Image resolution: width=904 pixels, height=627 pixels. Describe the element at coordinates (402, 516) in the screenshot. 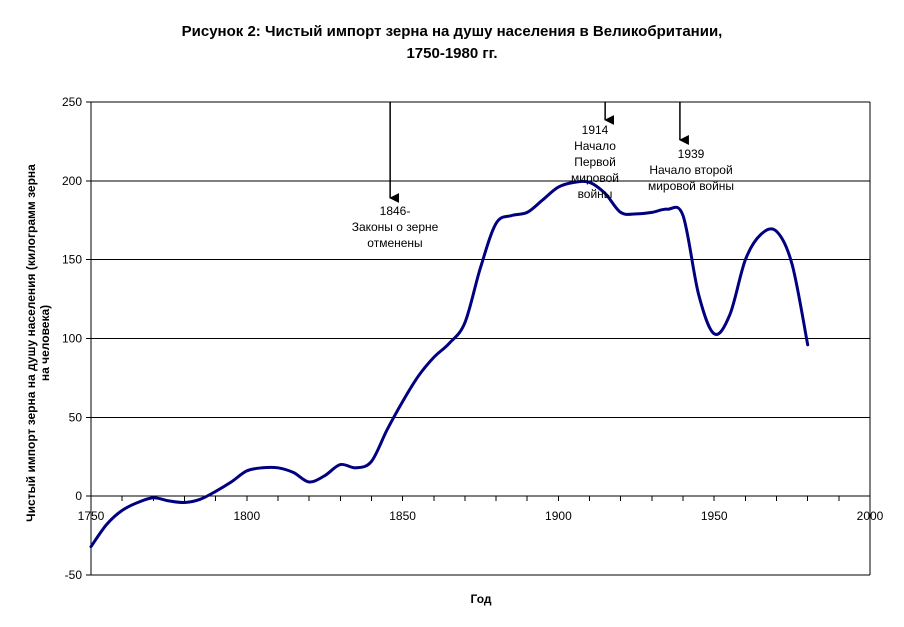

I see `x-tick-label: 1850` at that location.